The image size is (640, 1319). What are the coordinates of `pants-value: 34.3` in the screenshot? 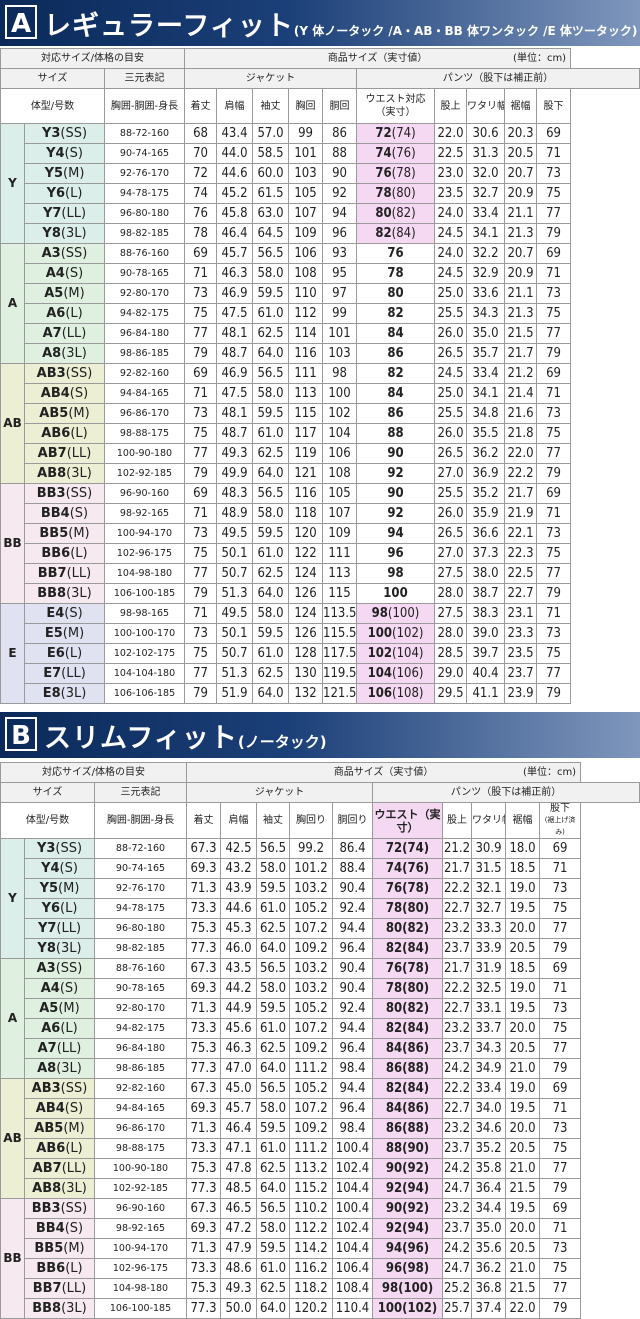 It's located at (489, 1048).